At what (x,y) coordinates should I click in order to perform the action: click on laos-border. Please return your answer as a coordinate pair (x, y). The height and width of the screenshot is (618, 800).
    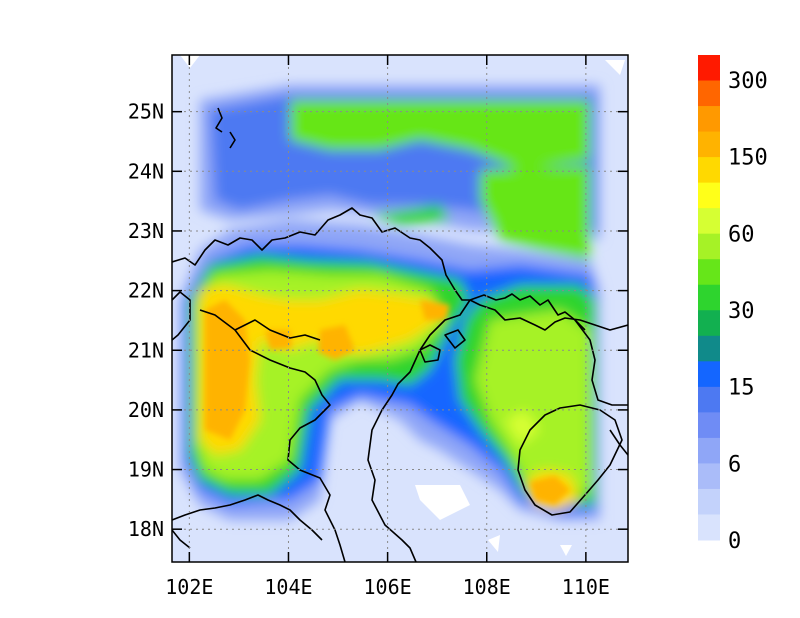
    Looking at the image, I should click on (277, 330).